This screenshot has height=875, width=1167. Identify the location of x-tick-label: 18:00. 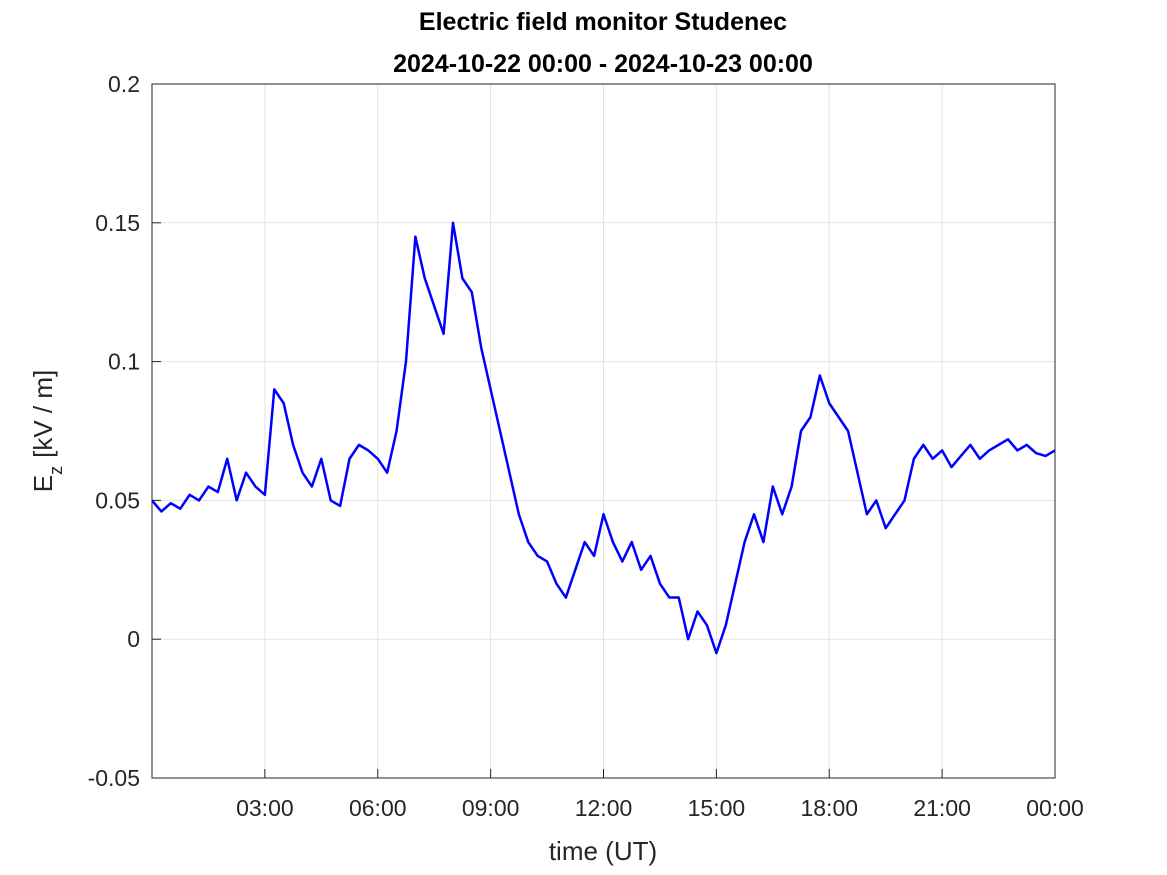
(829, 808).